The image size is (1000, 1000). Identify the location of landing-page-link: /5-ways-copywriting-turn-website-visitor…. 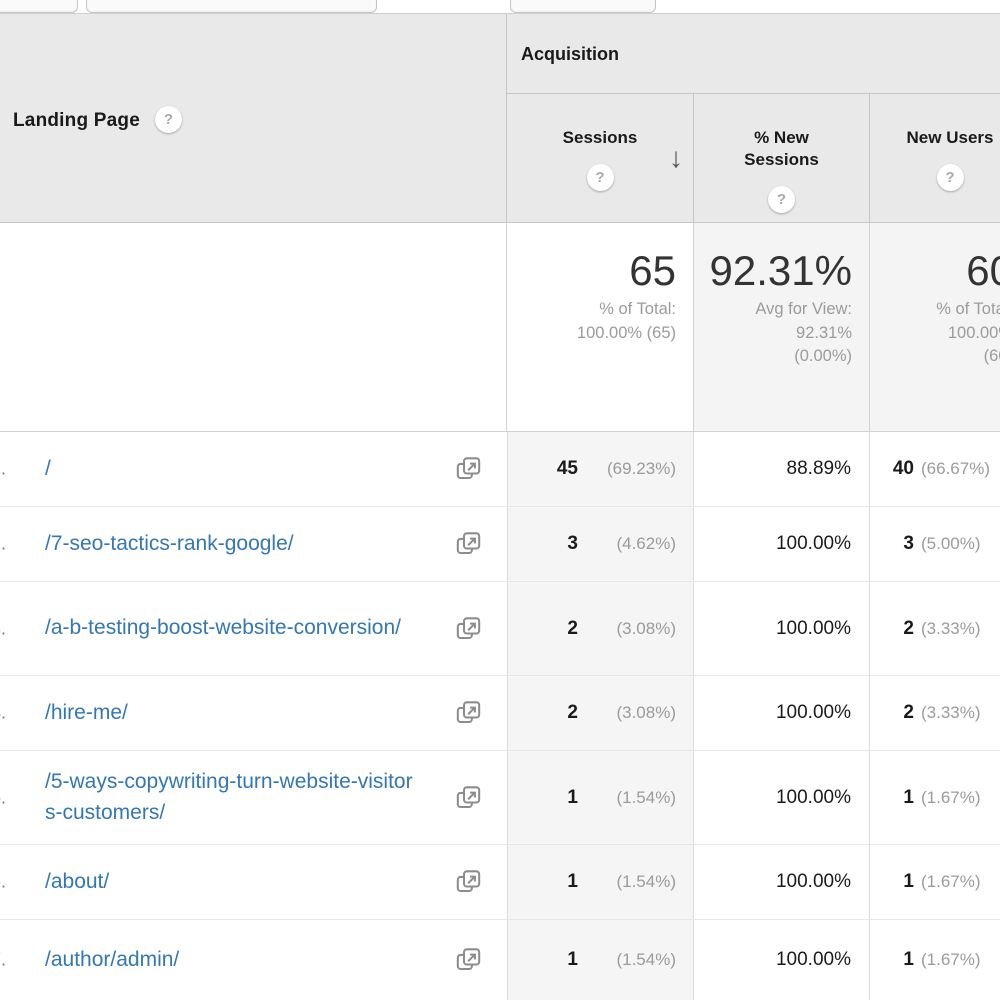
(229, 797).